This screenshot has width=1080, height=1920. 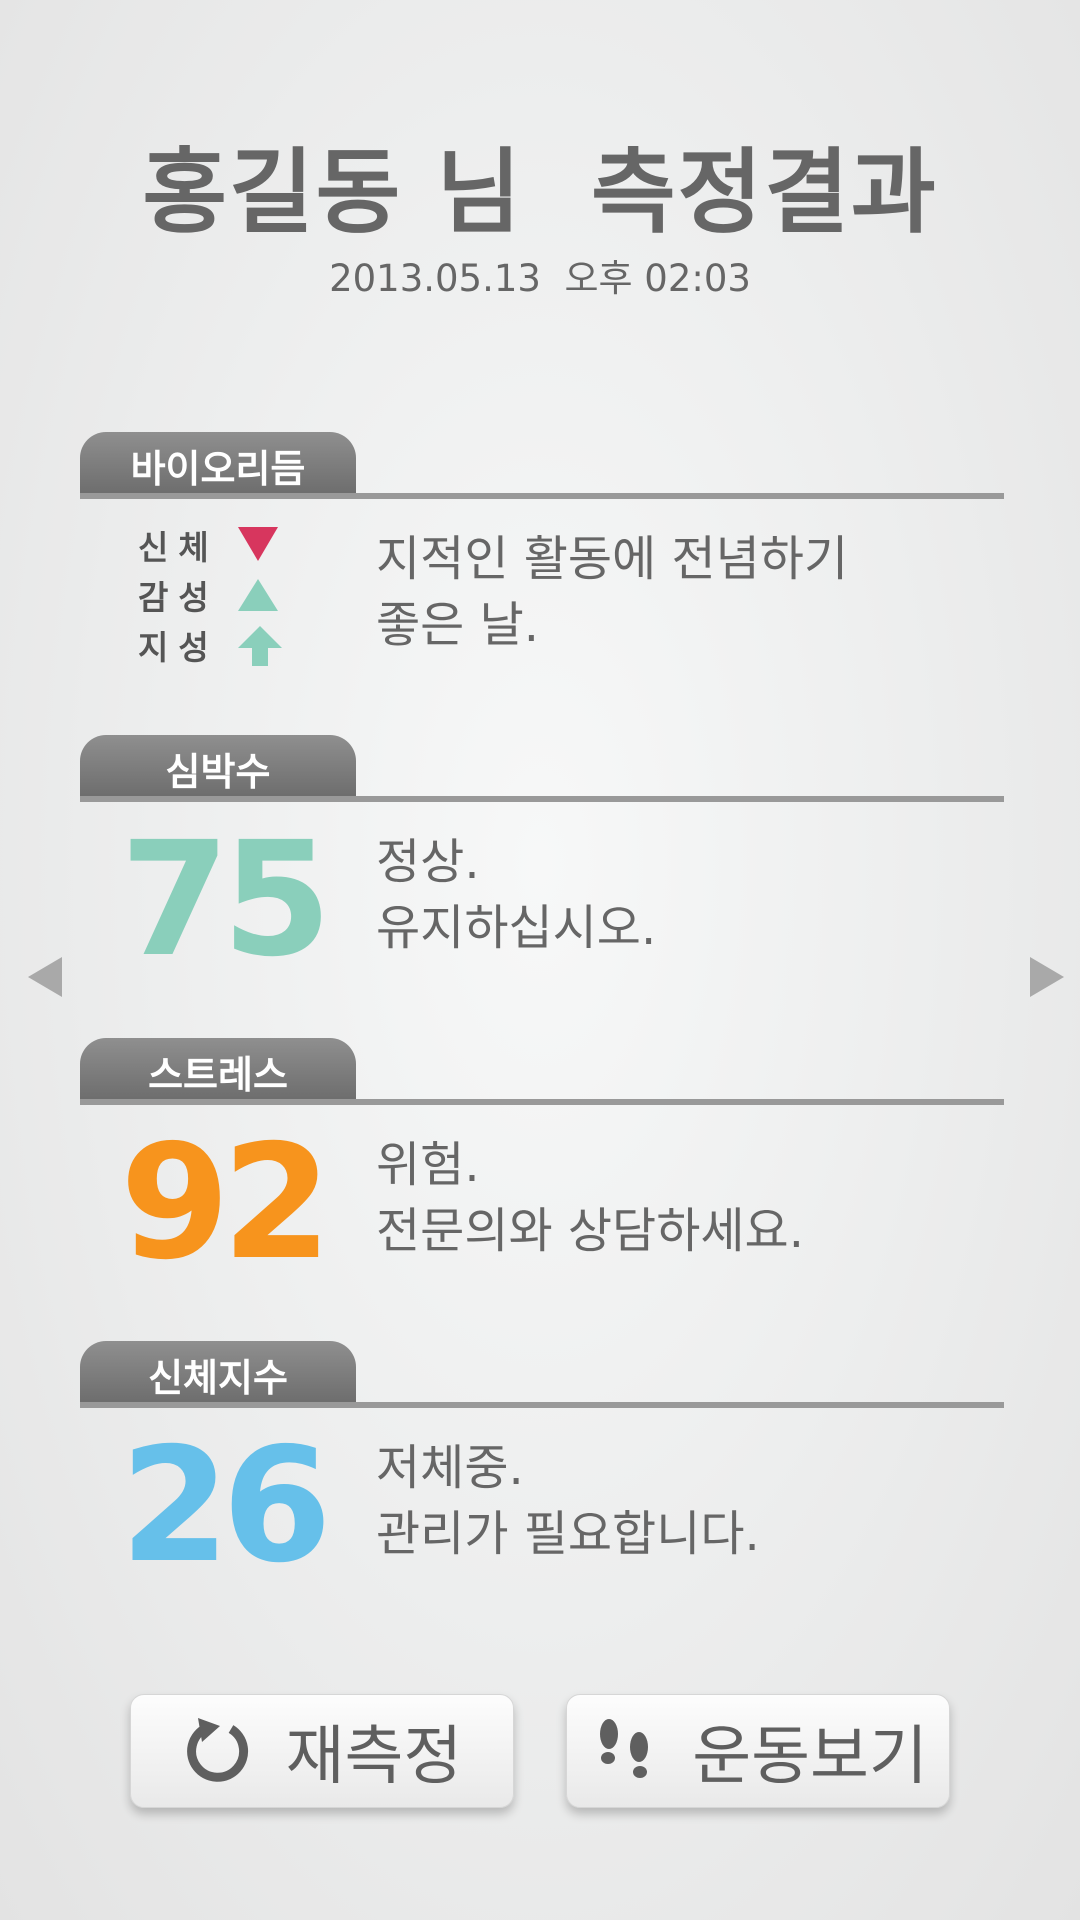 I want to click on body-index-section-tab: 신체지수, so click(x=218, y=1374).